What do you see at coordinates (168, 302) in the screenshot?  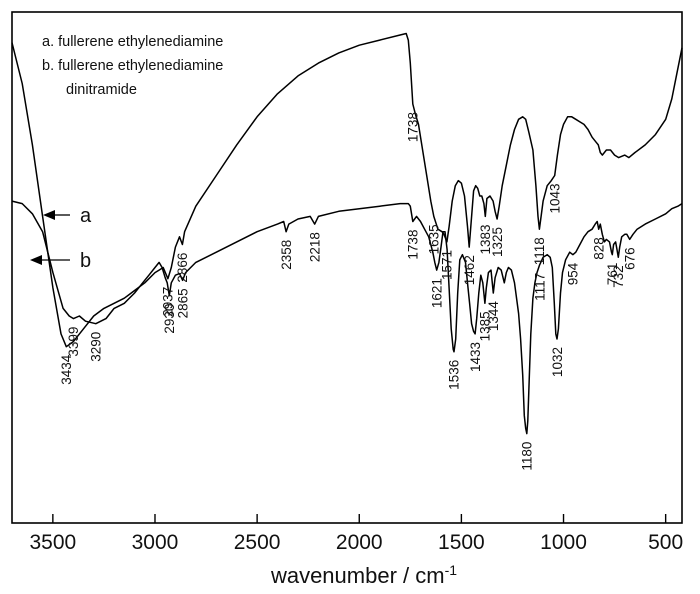 I see `peak-label: 2937` at bounding box center [168, 302].